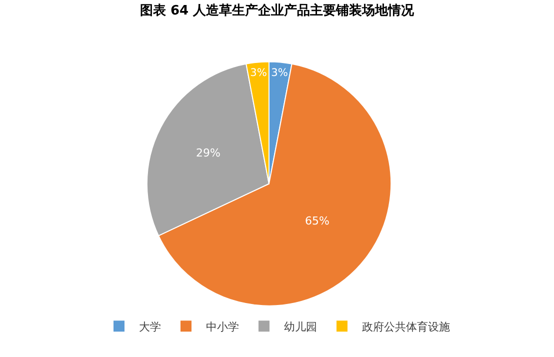 The image size is (554, 357). What do you see at coordinates (222, 327) in the screenshot?
I see `legend-label: 中小学` at bounding box center [222, 327].